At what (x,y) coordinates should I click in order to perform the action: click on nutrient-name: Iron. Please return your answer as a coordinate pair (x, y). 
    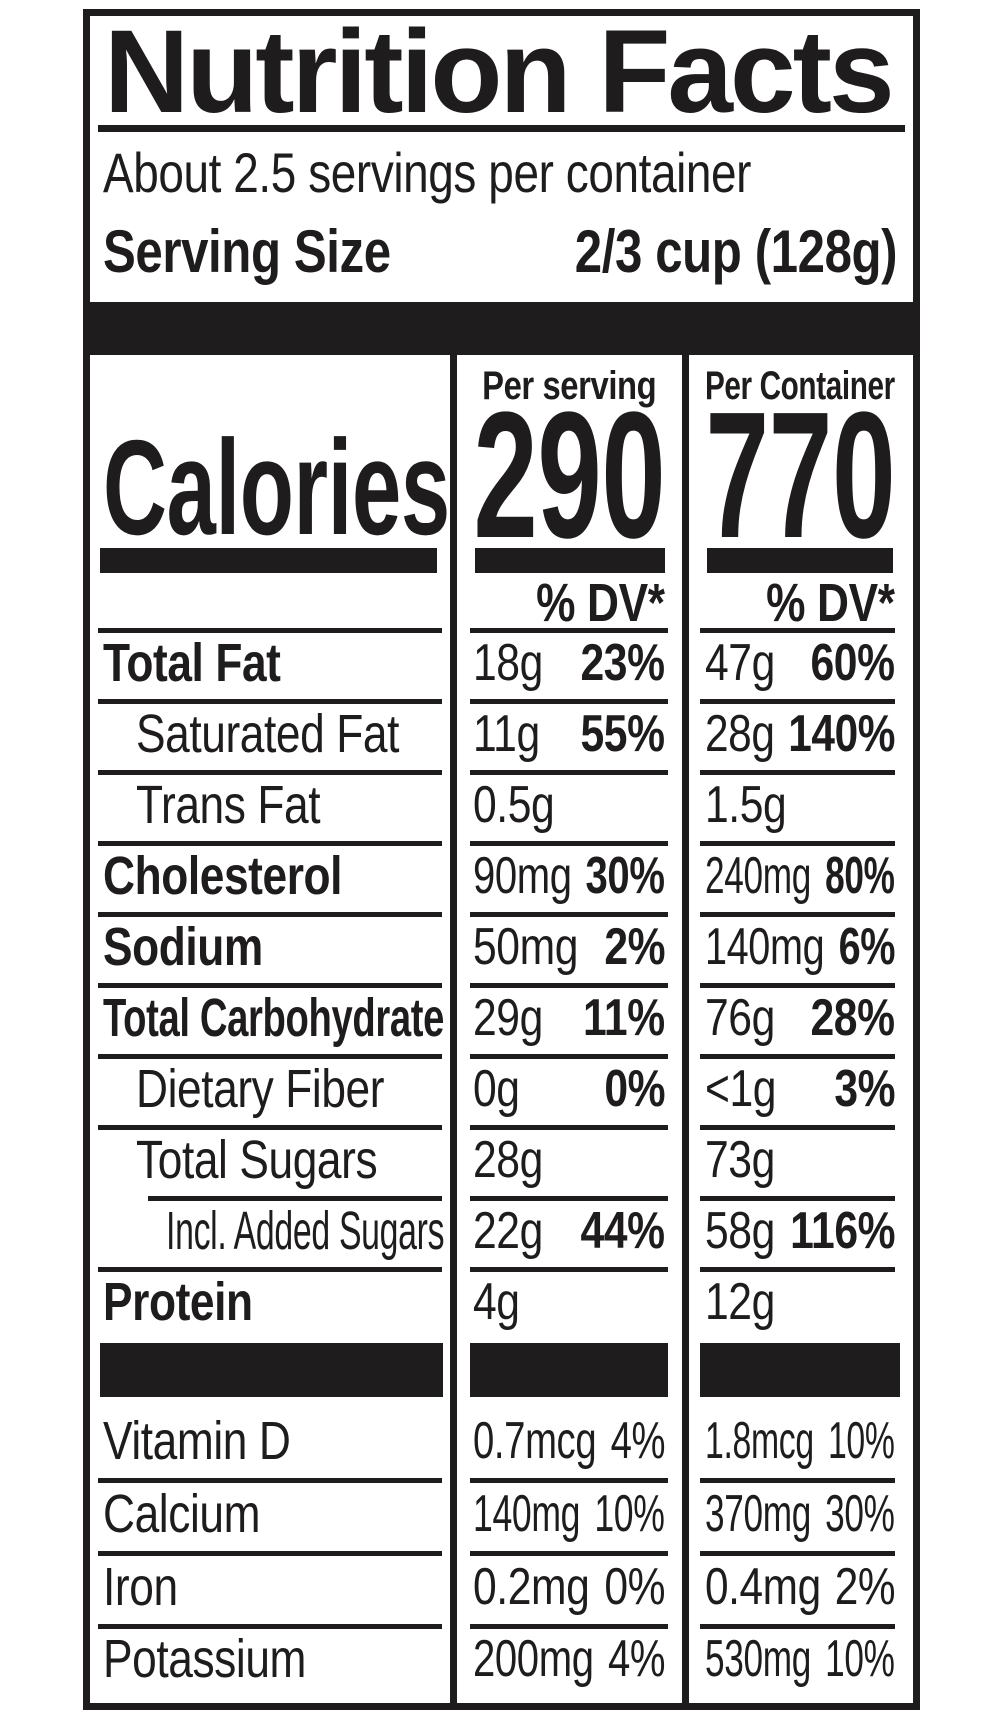
    Looking at the image, I should click on (140, 1587).